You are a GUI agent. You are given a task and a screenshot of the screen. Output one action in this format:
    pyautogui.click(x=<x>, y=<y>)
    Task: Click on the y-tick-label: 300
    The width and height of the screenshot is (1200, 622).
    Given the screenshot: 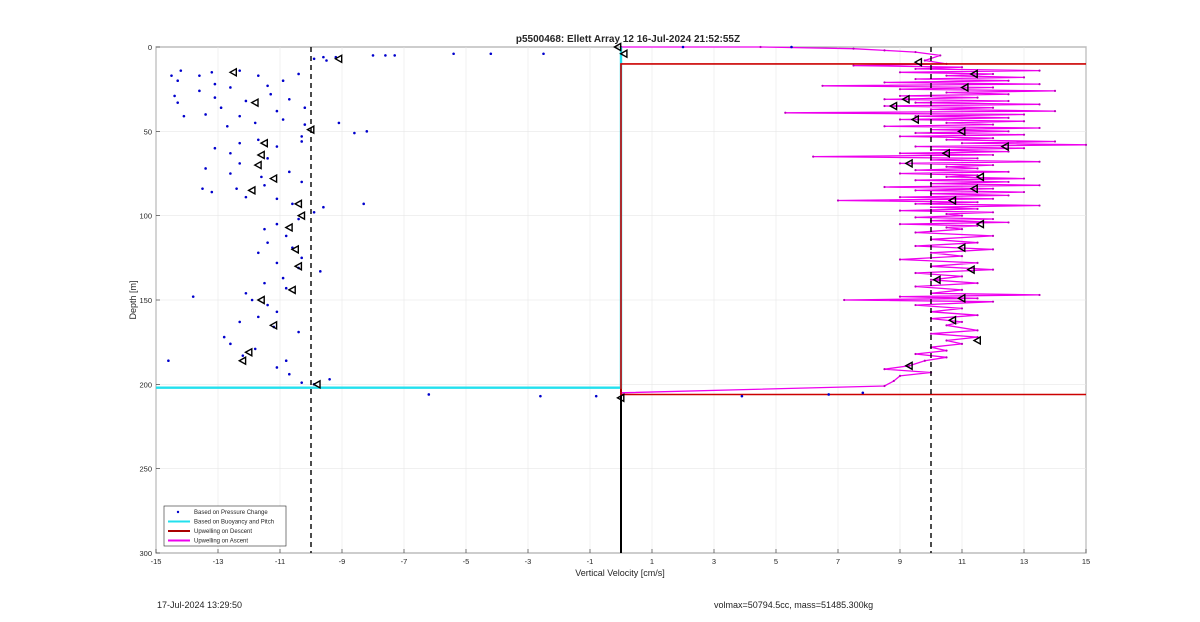 What is the action you would take?
    pyautogui.click(x=145, y=553)
    